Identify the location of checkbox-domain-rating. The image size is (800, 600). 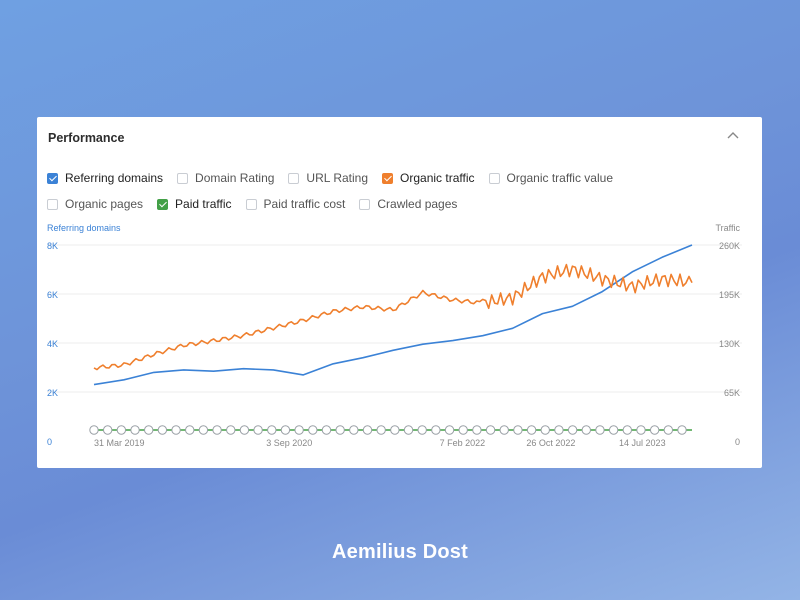
(183, 178).